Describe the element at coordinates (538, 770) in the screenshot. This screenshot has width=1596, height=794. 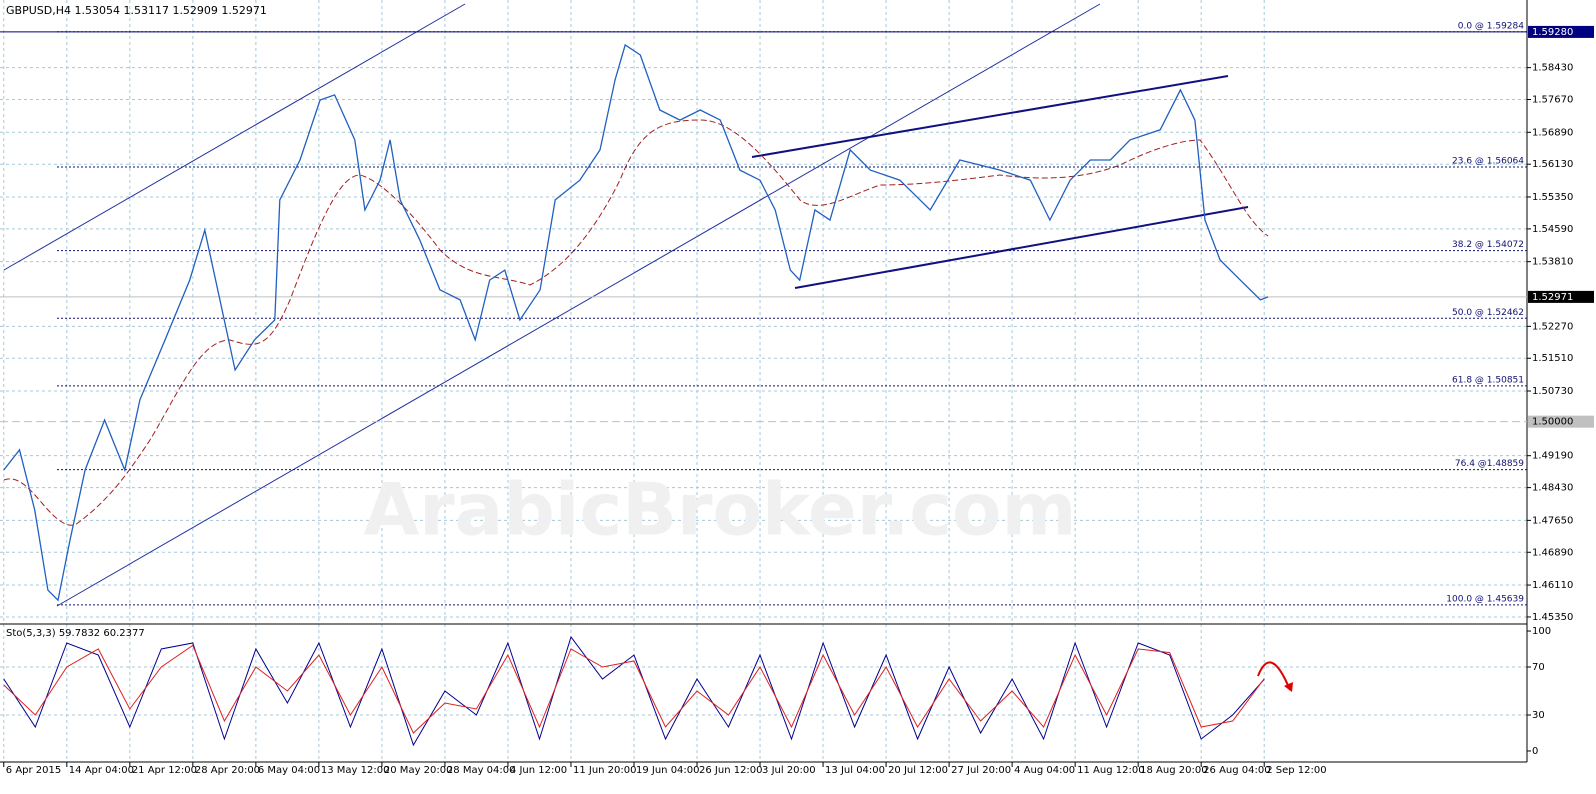
I see `x-tick-label: 4 Jun 12:00` at that location.